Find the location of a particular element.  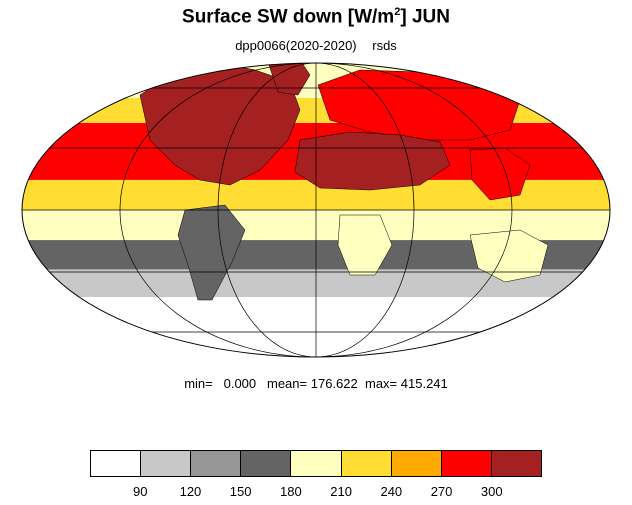

colorbar-tick-label: 210 is located at coordinates (341, 491).